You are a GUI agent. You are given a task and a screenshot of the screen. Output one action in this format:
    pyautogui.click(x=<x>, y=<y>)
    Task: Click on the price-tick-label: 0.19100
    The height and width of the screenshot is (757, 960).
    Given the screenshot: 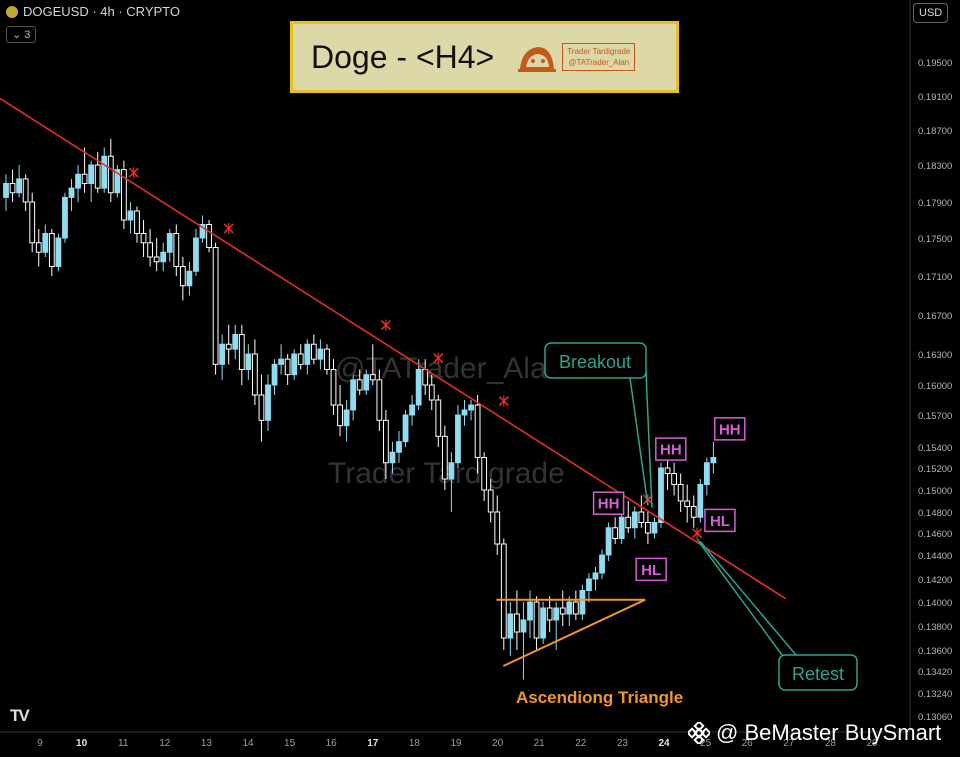 What is the action you would take?
    pyautogui.click(x=935, y=97)
    